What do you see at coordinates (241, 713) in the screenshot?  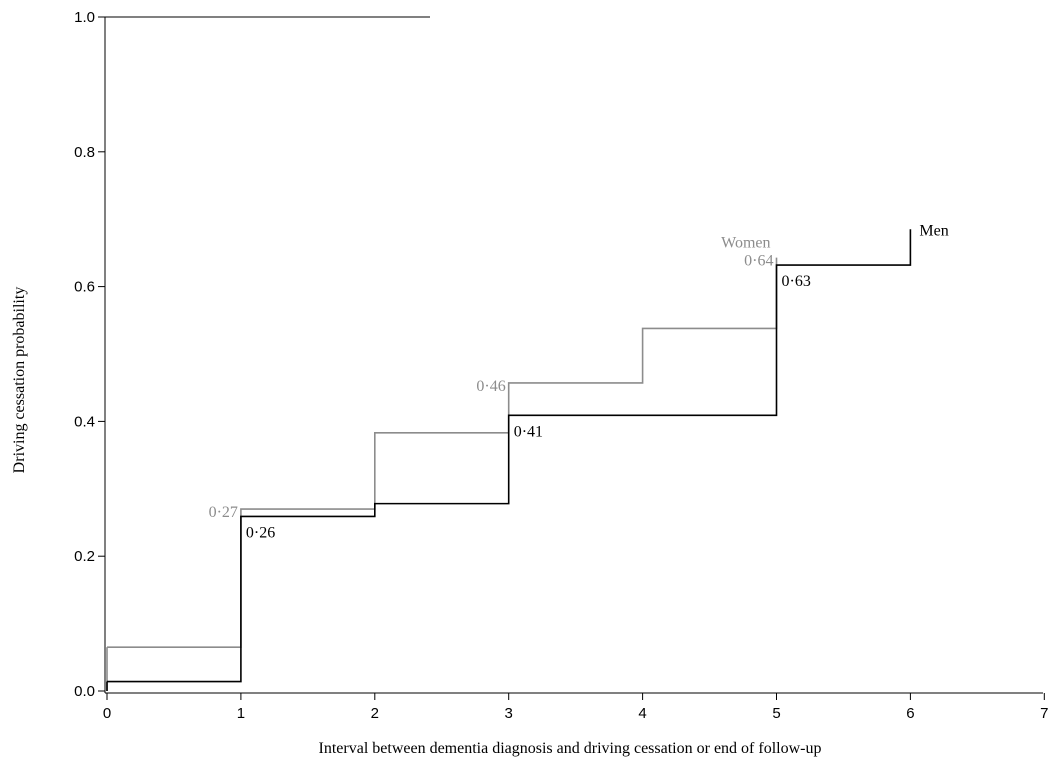 I see `x-tick-label: 1` at bounding box center [241, 713].